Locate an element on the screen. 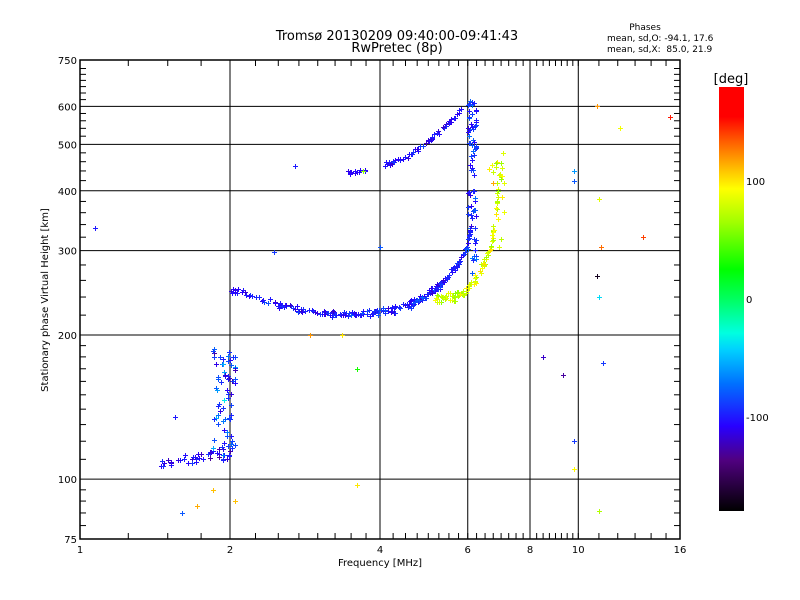 The height and width of the screenshot is (600, 800). chart-subtitle: RwPretec (8p) is located at coordinates (396, 48).